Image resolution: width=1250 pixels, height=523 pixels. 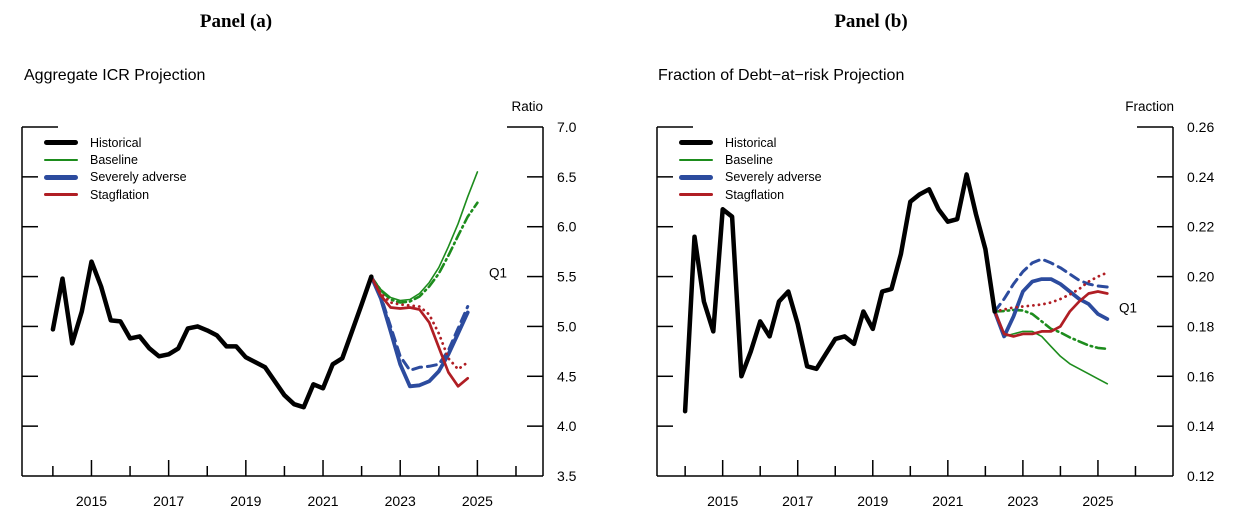 I want to click on panel-a-title: Panel (a), so click(x=236, y=21).